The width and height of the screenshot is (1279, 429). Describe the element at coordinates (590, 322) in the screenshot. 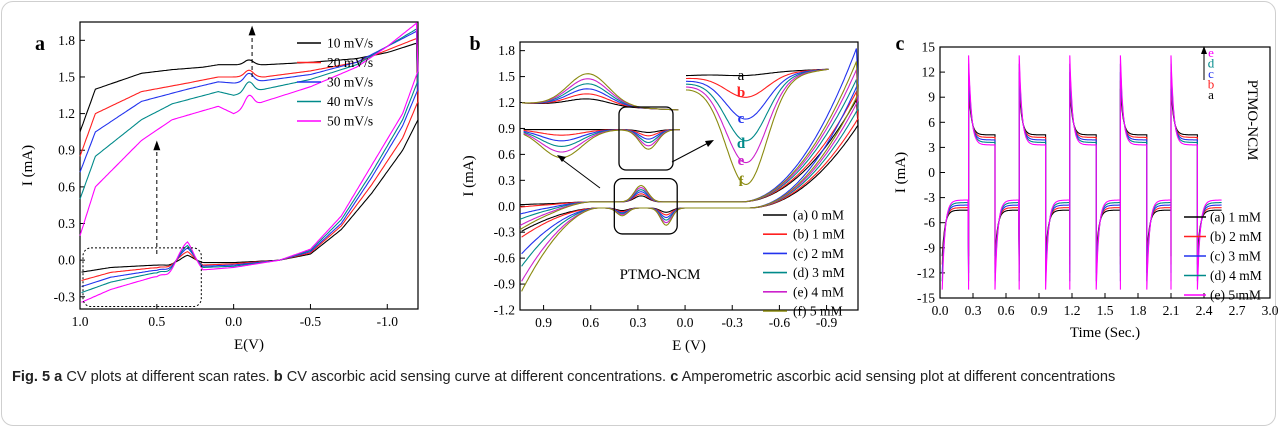

I see `b-x-tick-label: 0.6` at that location.